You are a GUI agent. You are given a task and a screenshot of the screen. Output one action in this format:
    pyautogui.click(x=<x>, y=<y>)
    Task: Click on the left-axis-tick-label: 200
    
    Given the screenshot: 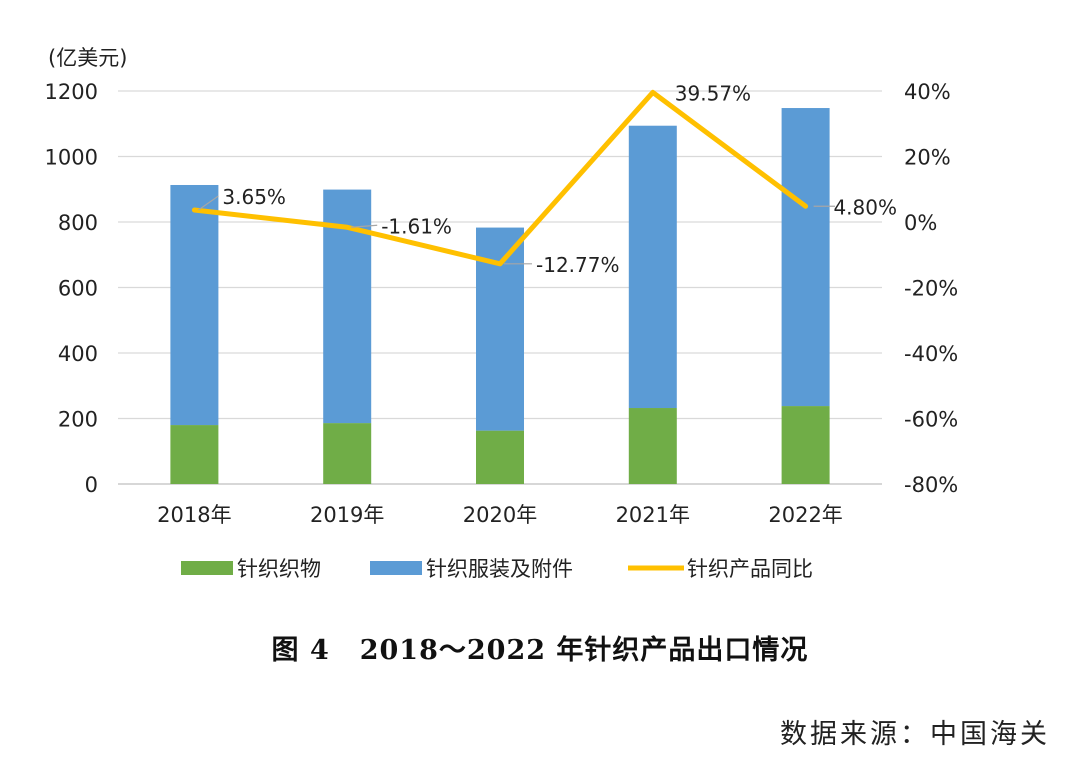 What is the action you would take?
    pyautogui.click(x=78, y=420)
    